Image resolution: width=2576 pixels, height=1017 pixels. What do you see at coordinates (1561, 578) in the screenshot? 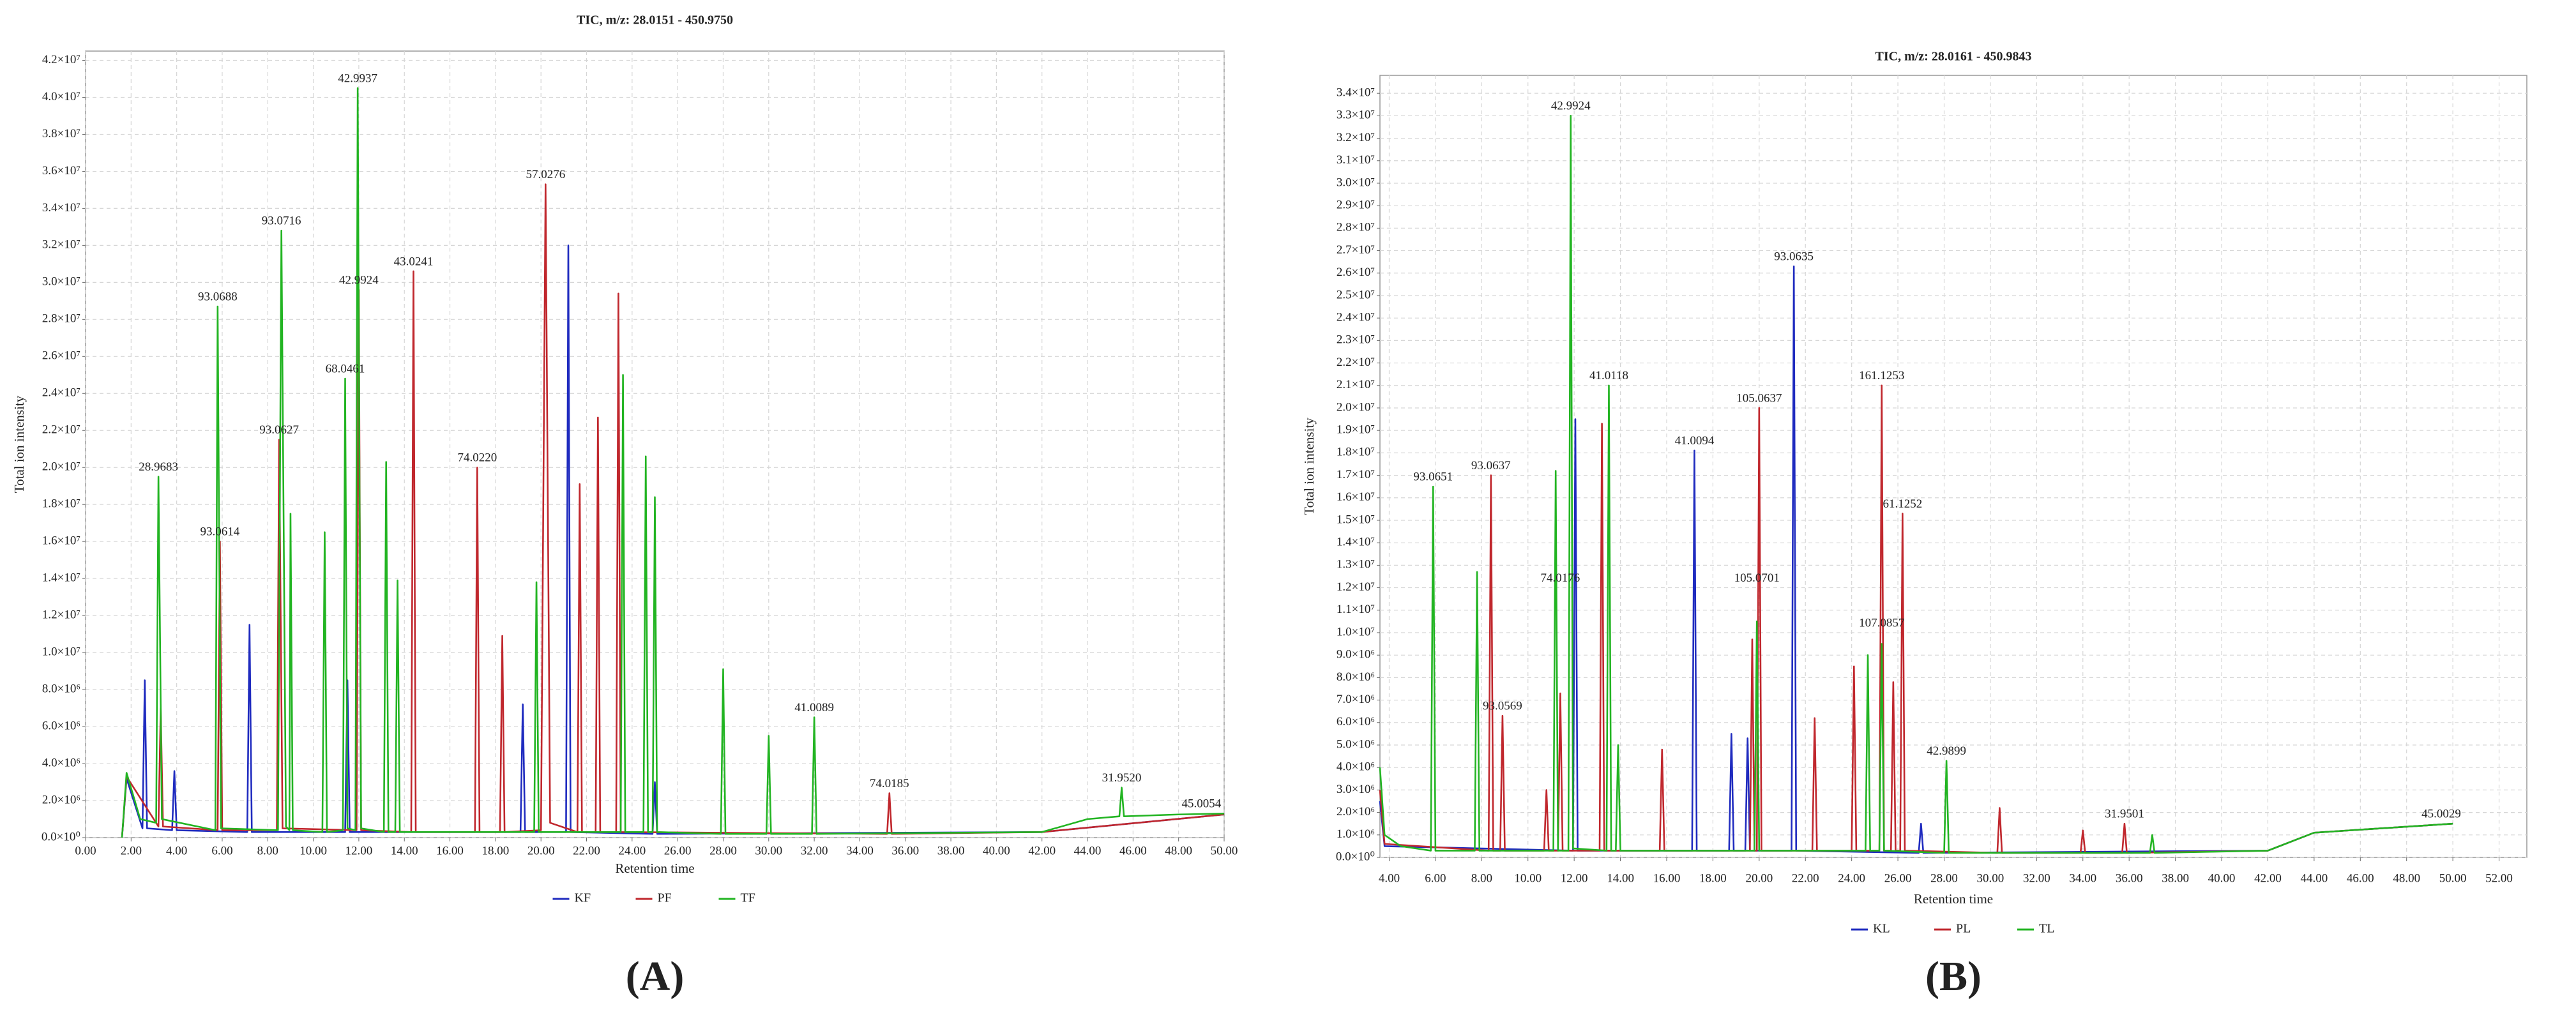
I see `peak-annotation: 74.0176` at bounding box center [1561, 578].